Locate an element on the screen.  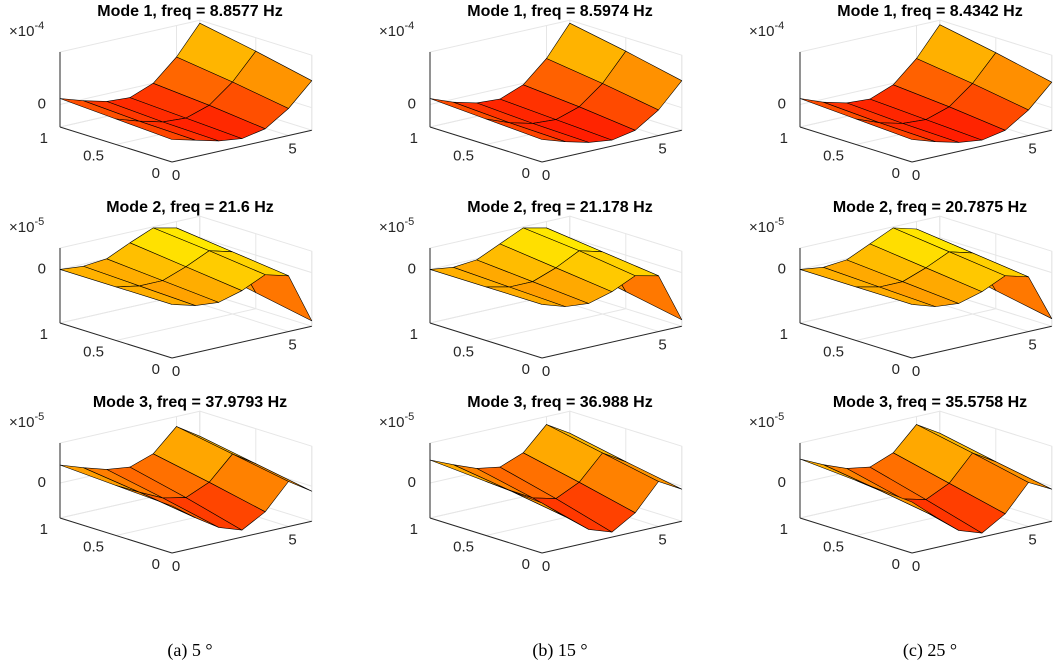
chart-title: Mode 3, freq = 37.9793 Hz is located at coordinates (190, 402).